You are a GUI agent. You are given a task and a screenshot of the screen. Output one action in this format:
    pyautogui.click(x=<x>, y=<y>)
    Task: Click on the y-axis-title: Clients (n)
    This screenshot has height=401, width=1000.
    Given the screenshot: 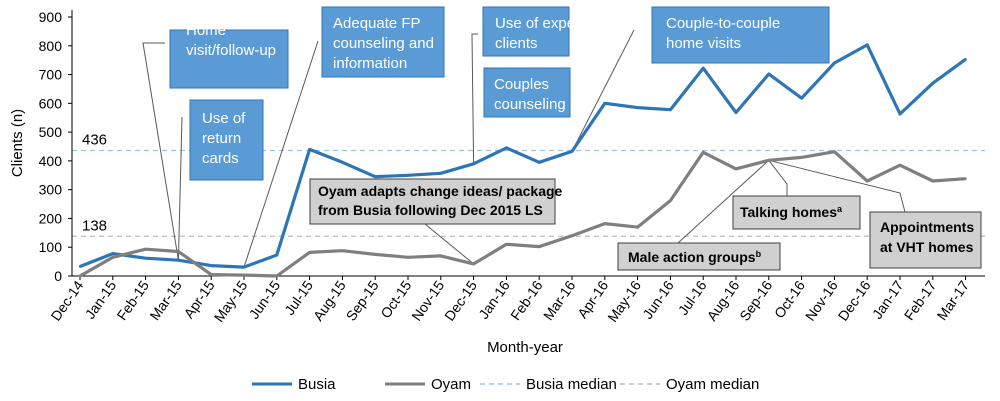 What is the action you would take?
    pyautogui.click(x=17, y=143)
    